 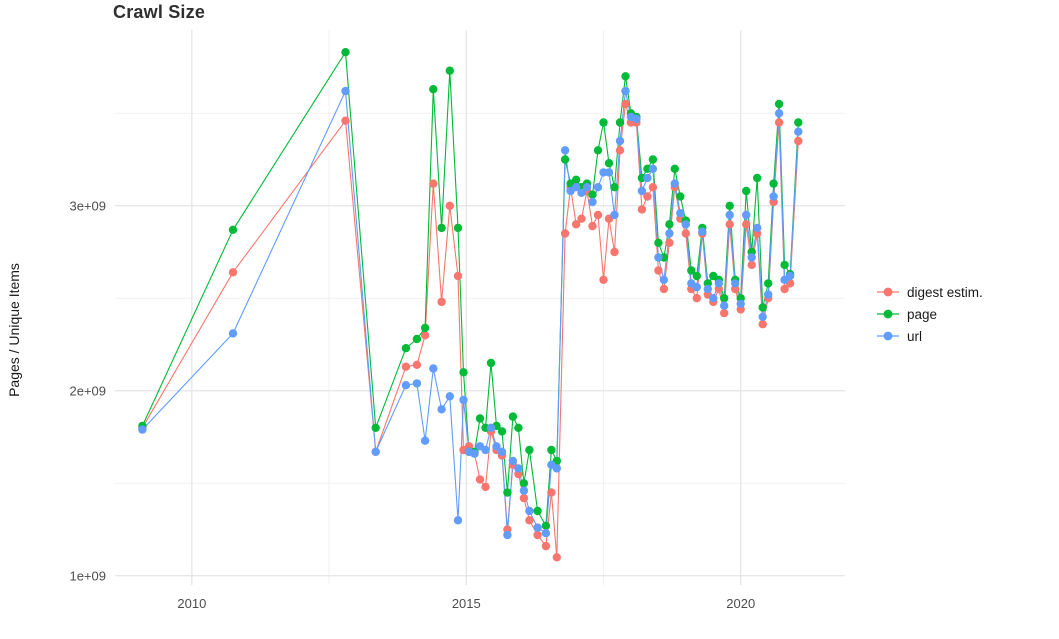 I want to click on y-axis-label: Pages / Unique Items, so click(x=14, y=330).